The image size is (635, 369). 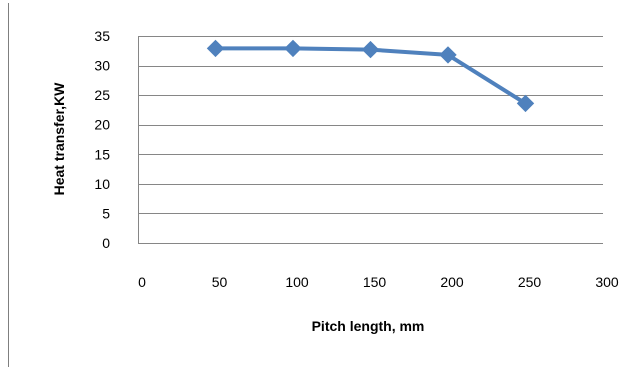 What do you see at coordinates (102, 125) in the screenshot?
I see `y-tick-label: 20` at bounding box center [102, 125].